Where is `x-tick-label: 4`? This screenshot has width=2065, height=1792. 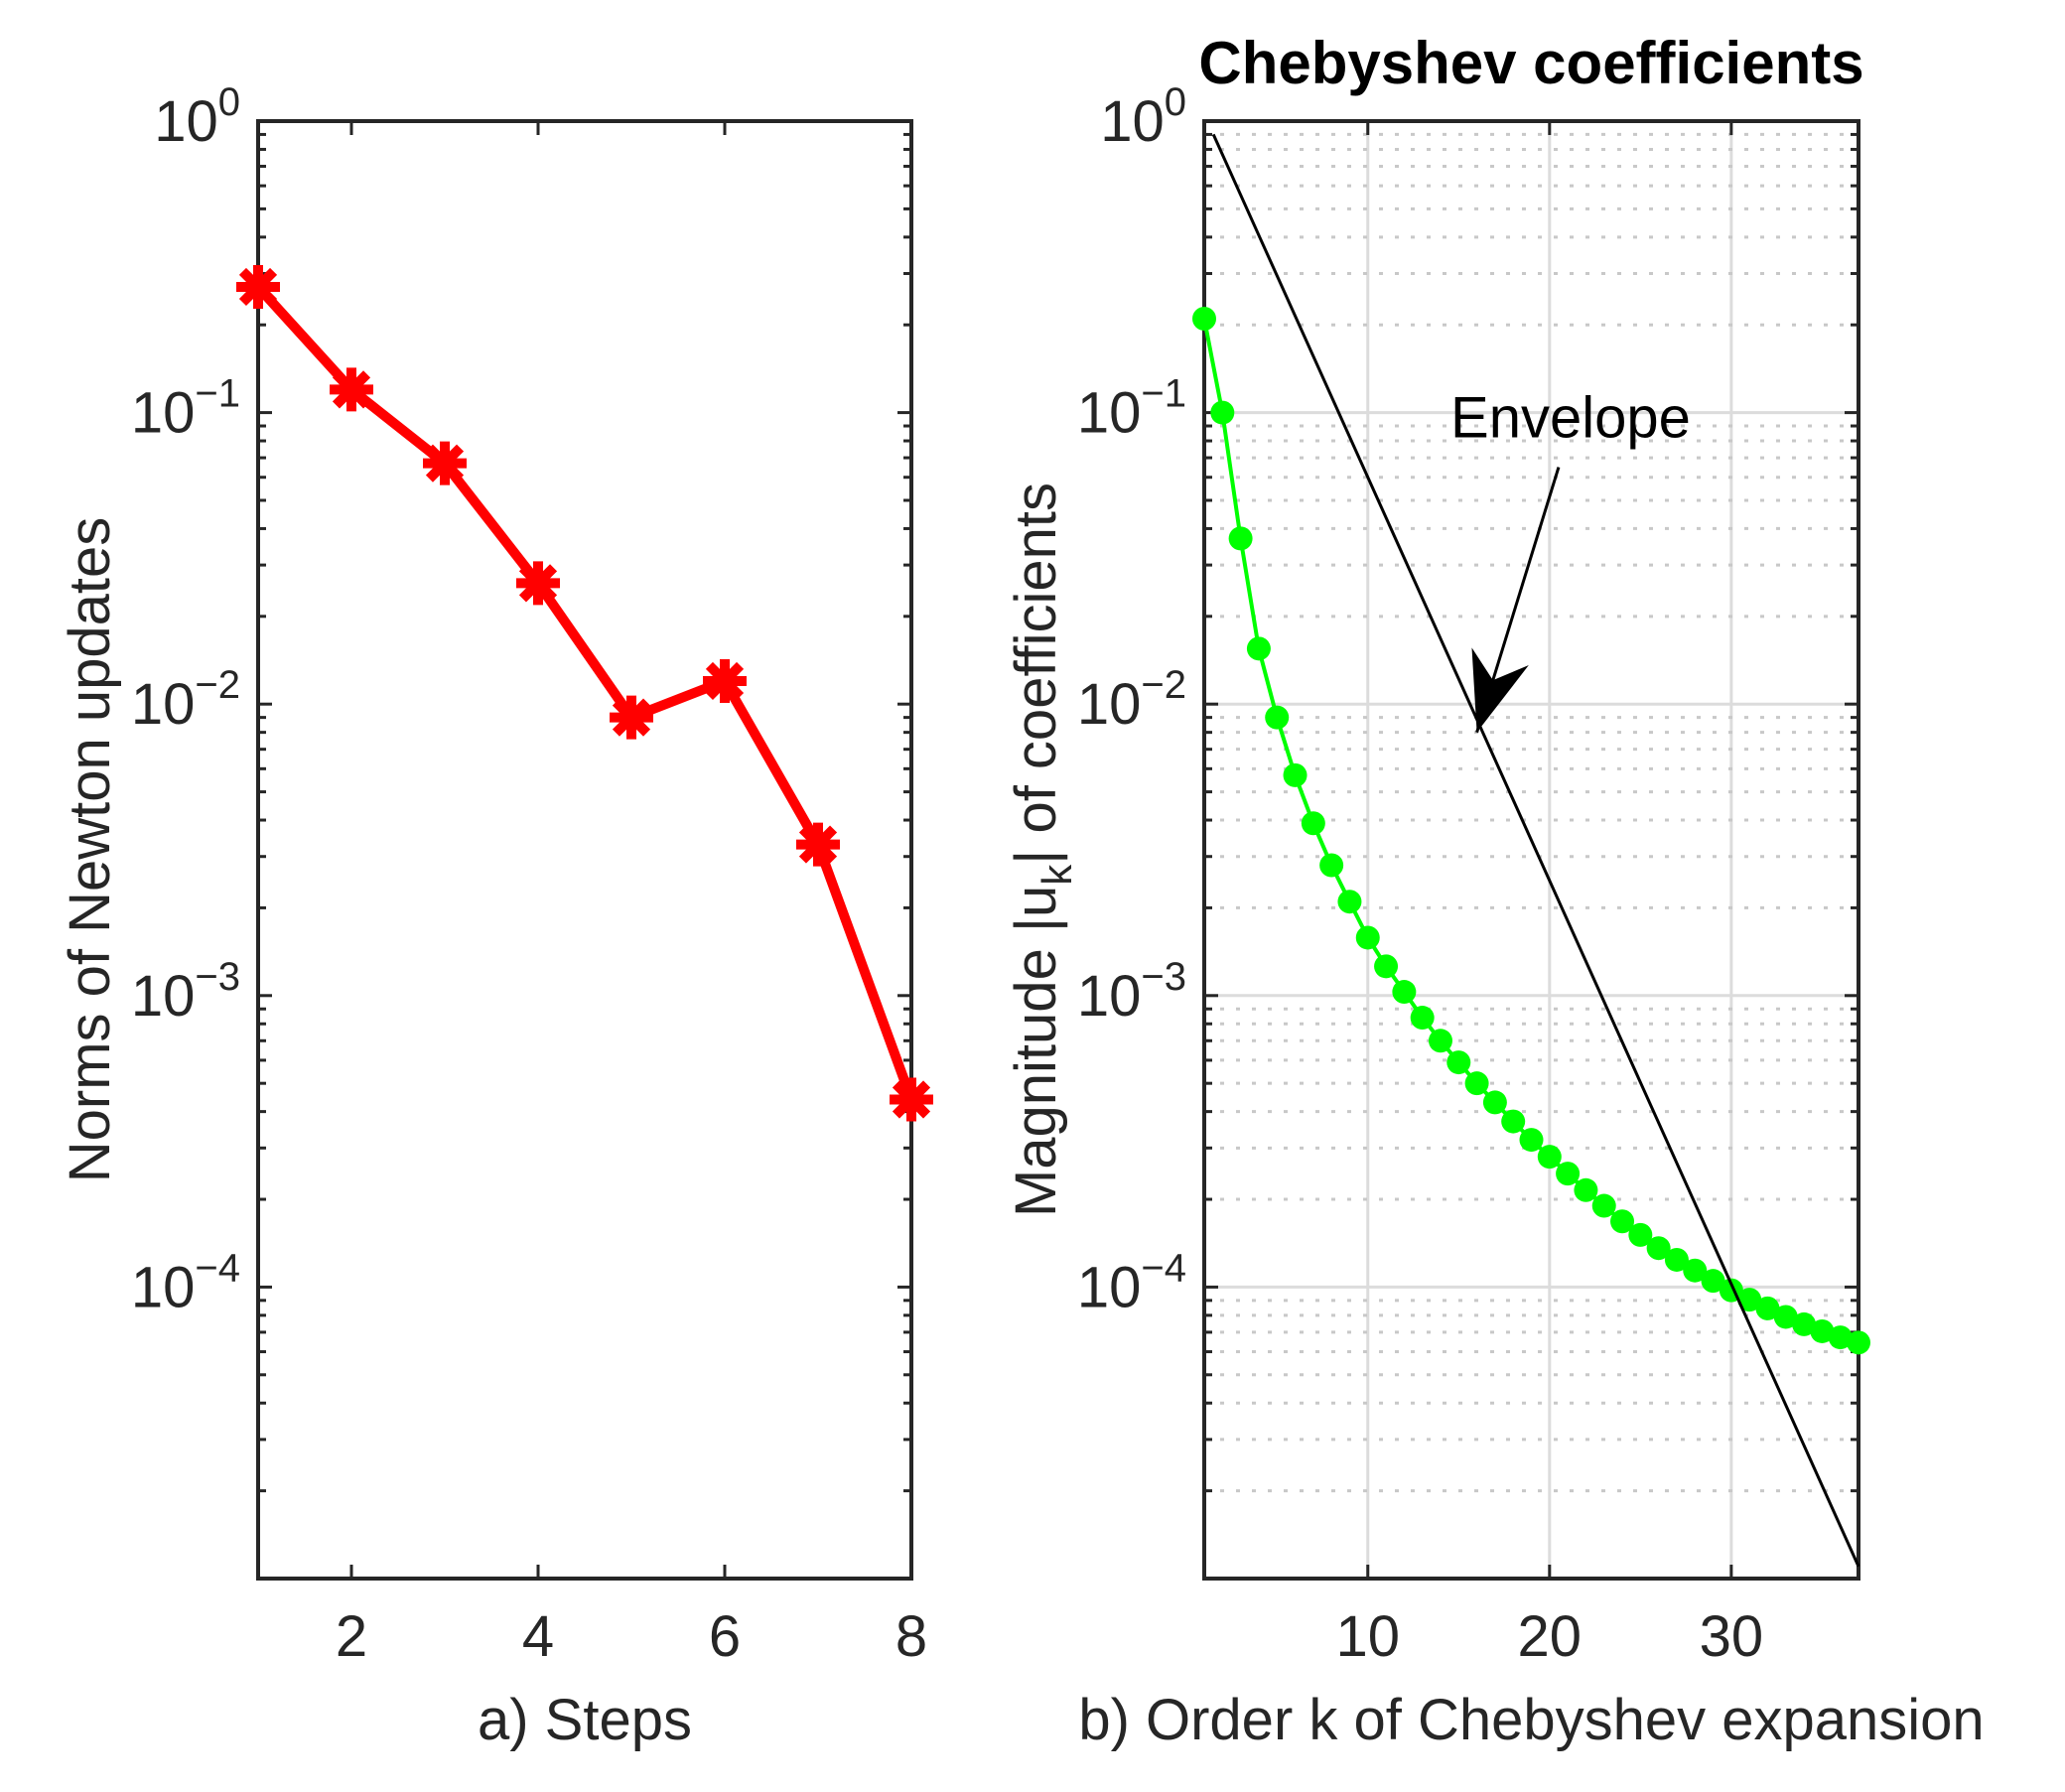
x-tick-label: 4 is located at coordinates (538, 1636).